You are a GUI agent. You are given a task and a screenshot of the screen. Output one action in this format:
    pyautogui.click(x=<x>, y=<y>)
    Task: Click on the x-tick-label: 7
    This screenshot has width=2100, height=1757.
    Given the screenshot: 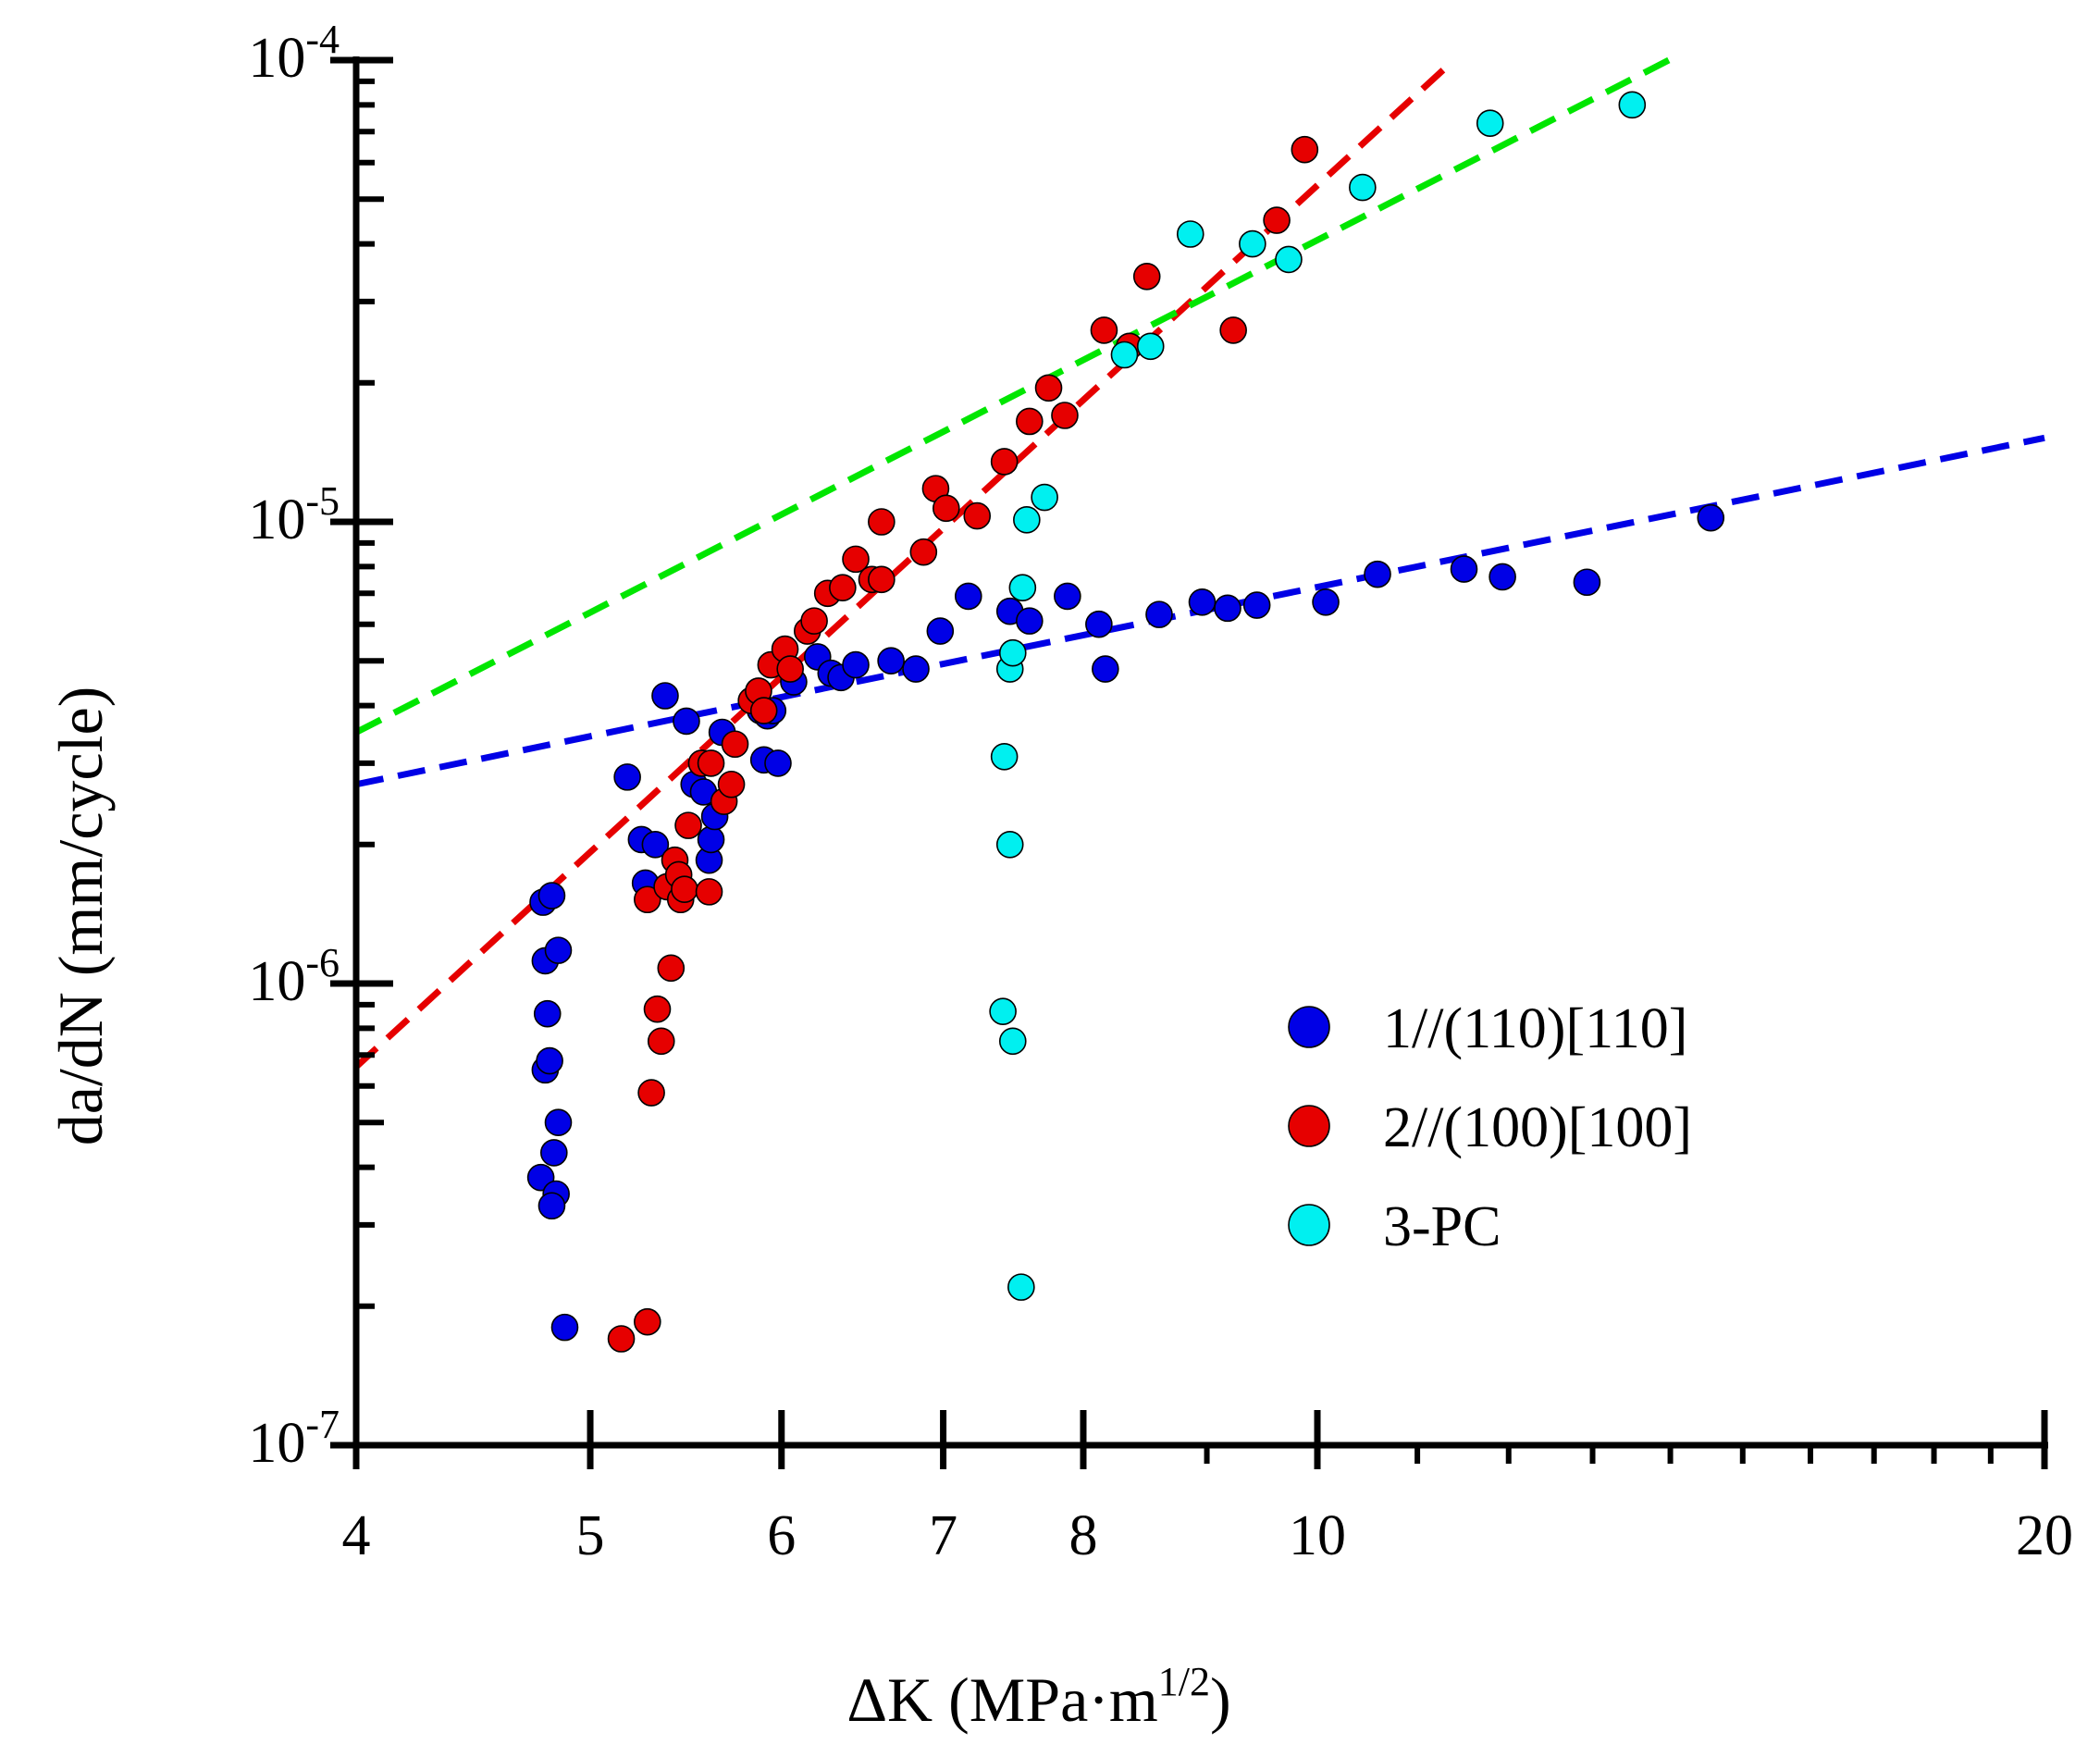 What is the action you would take?
    pyautogui.click(x=943, y=1535)
    